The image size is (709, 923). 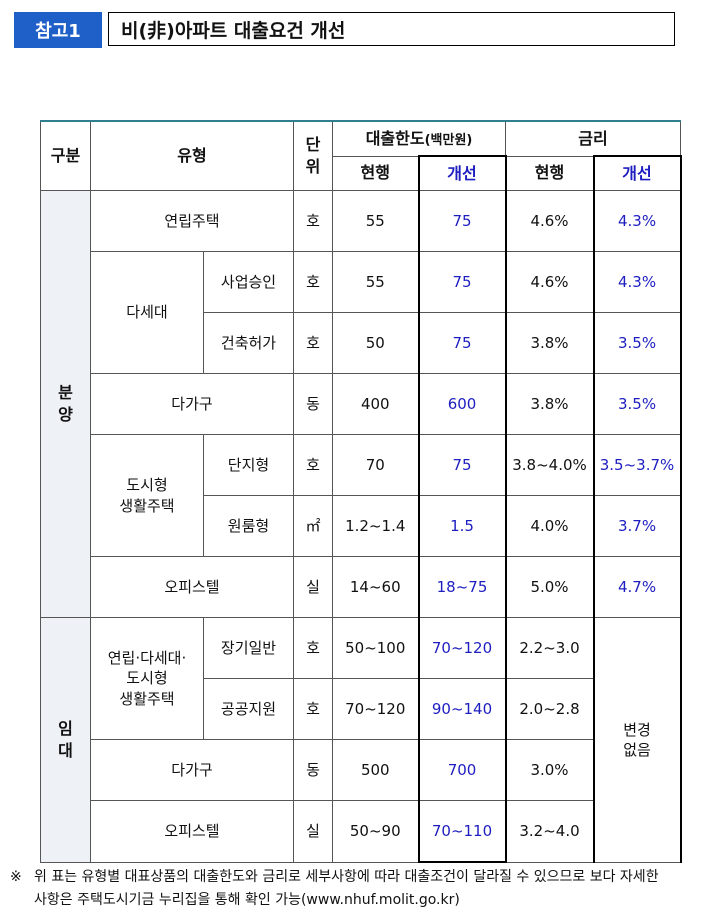 What do you see at coordinates (58, 30) in the screenshot?
I see `badge: 참고1` at bounding box center [58, 30].